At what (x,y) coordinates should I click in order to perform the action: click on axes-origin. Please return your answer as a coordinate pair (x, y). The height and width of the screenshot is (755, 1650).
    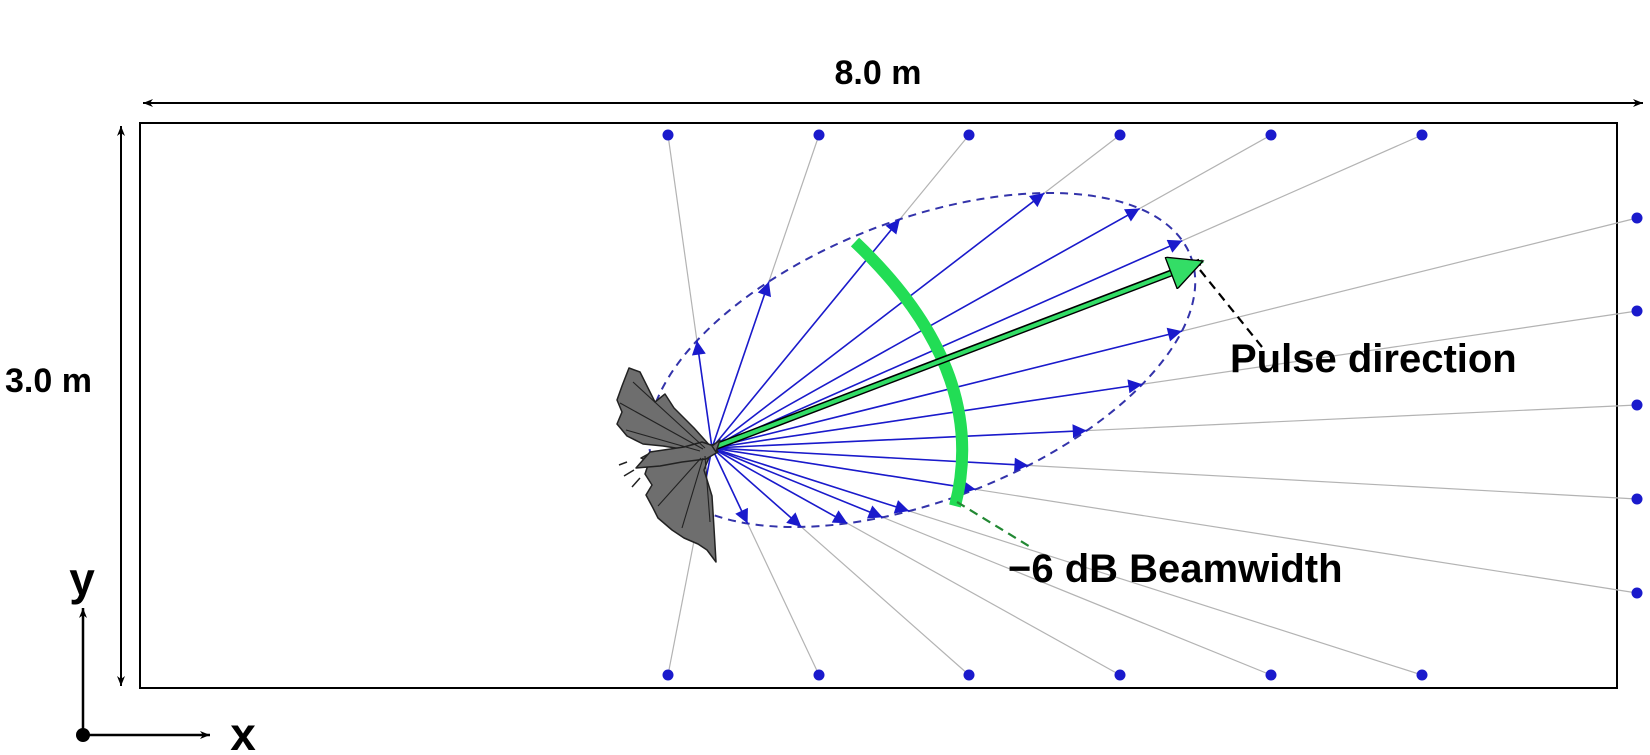
    Looking at the image, I should click on (83, 735).